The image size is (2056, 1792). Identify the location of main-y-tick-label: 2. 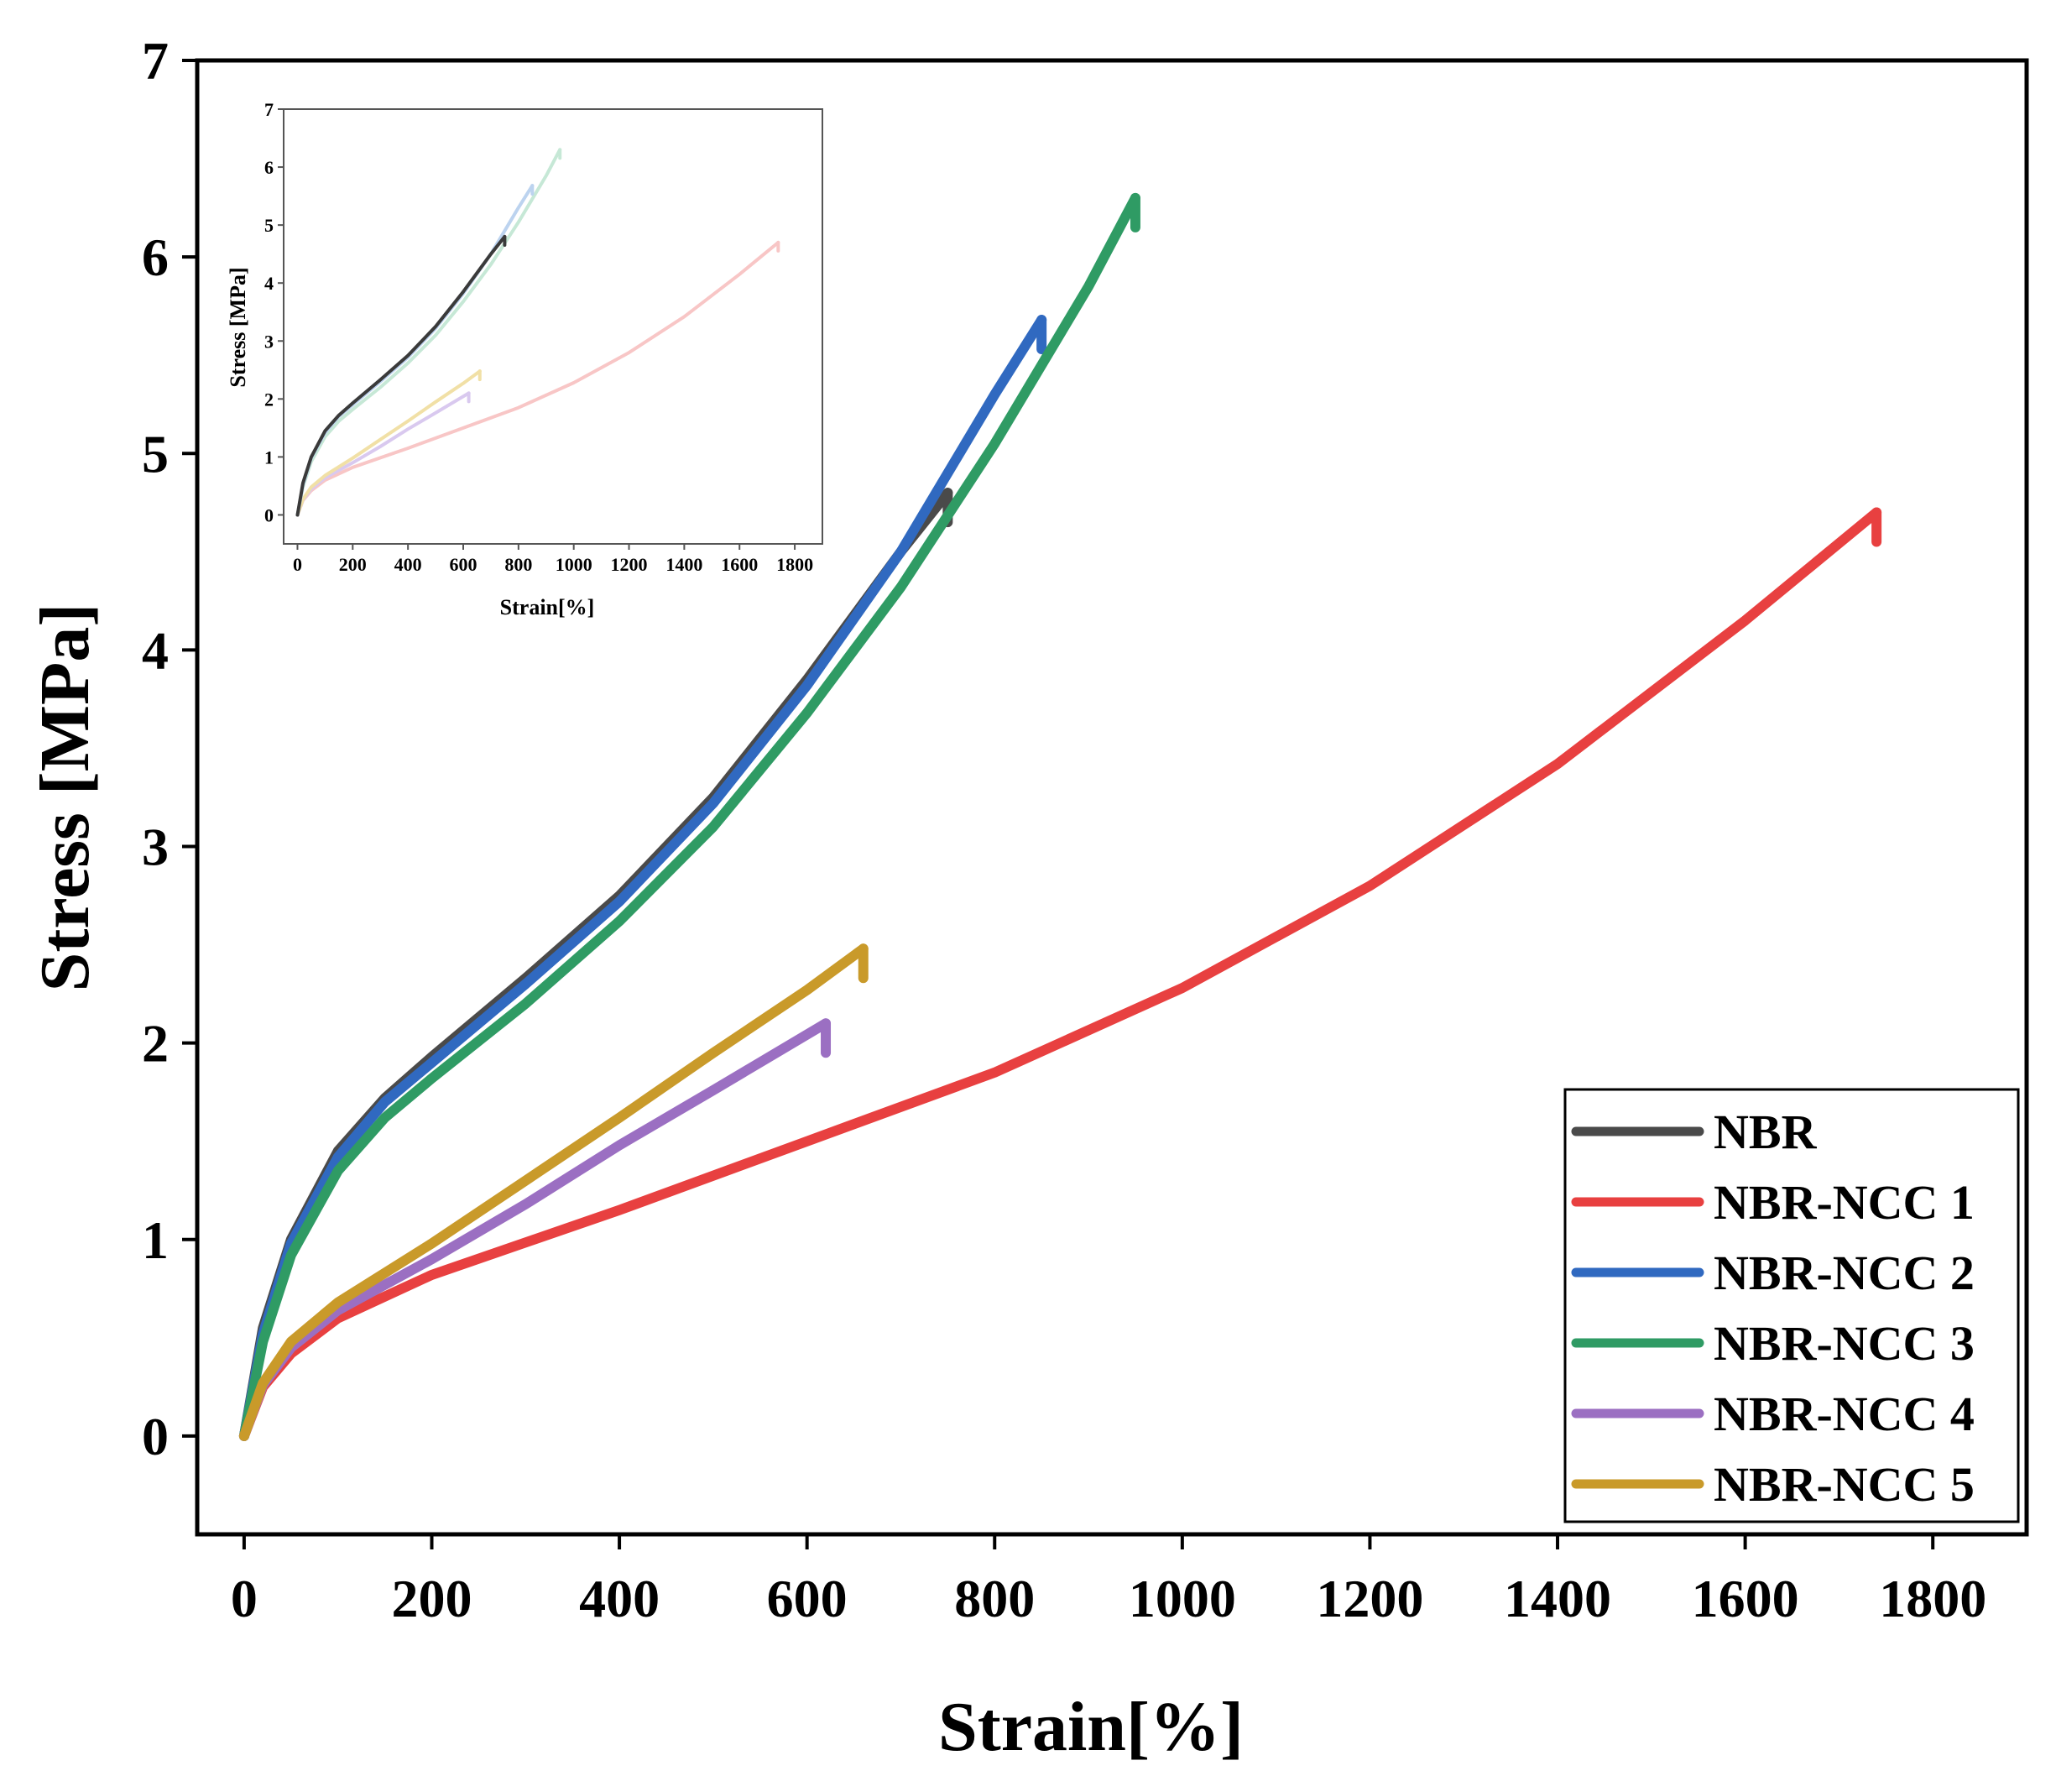
(155, 1044).